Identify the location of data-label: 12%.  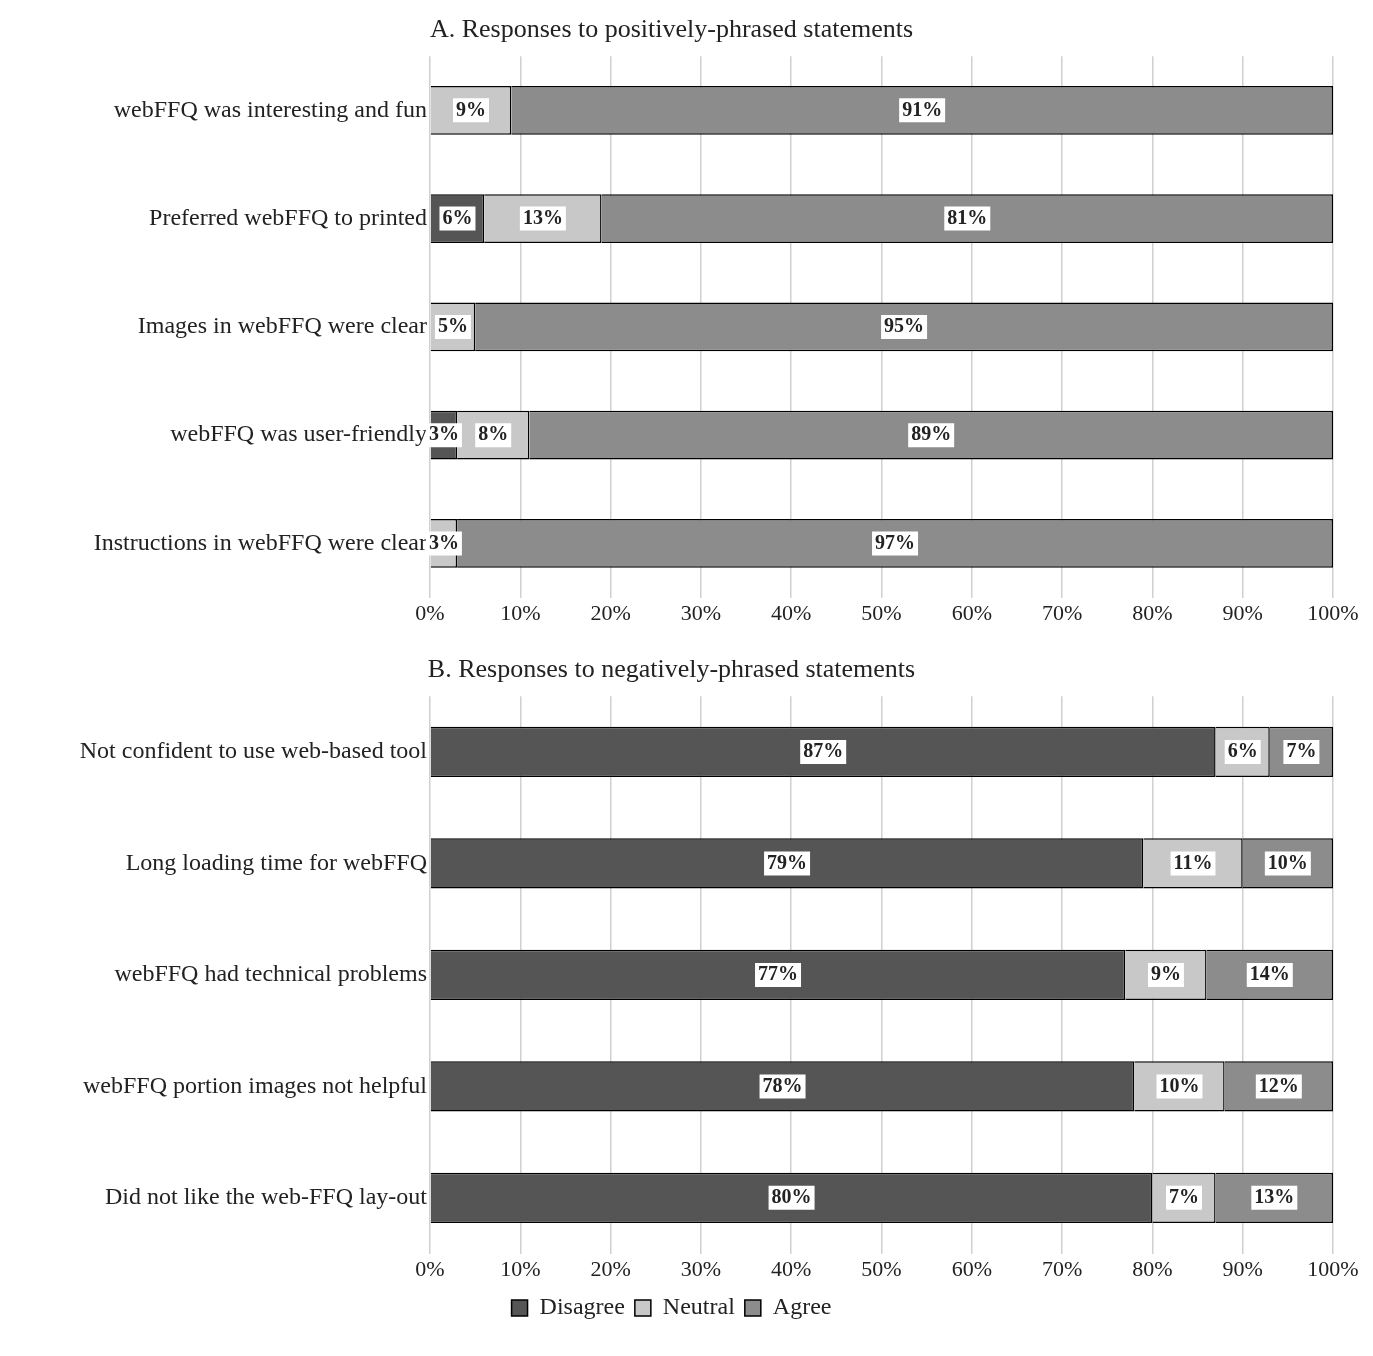
(1278, 1084).